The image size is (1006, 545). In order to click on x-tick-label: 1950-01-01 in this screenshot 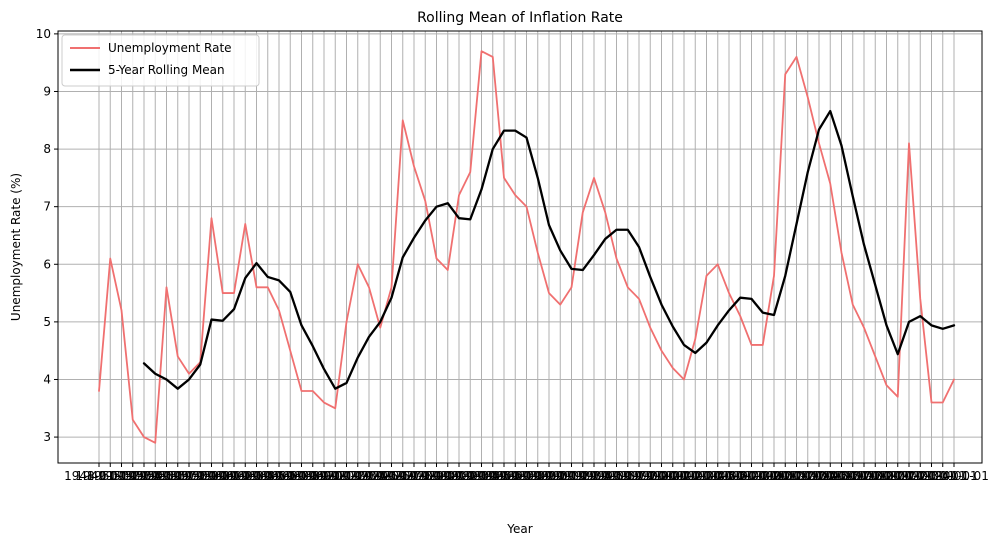, I will do `click(122, 476)`.